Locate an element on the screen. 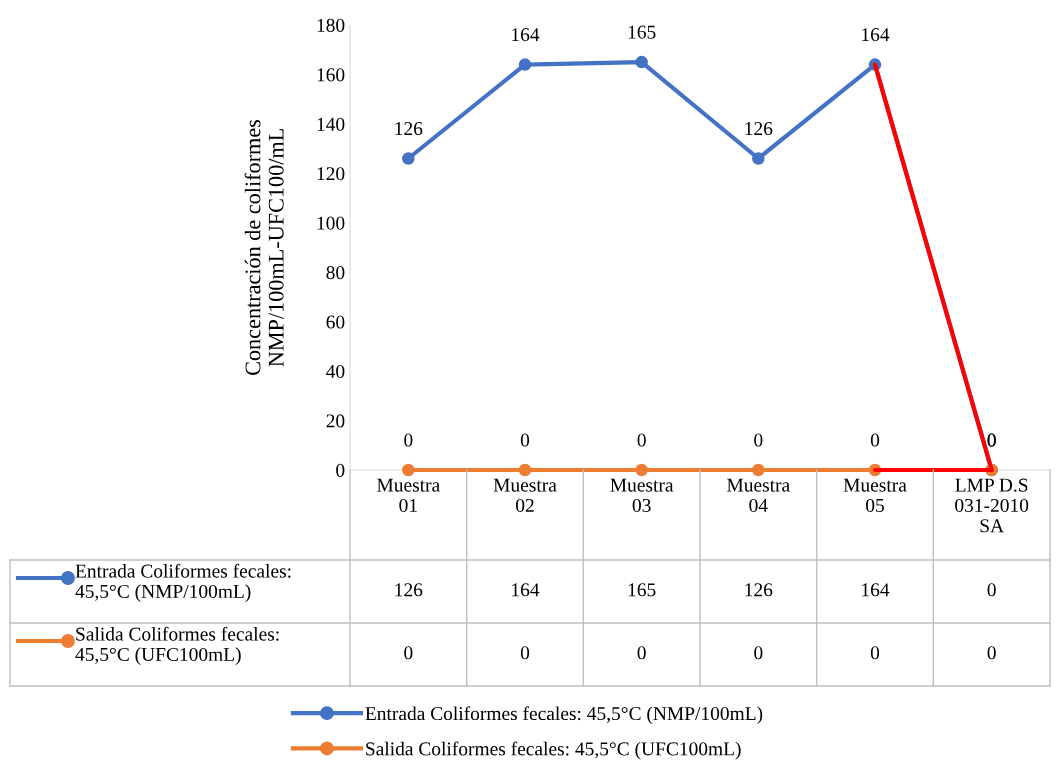  y-tick-label: 20 is located at coordinates (335, 421).